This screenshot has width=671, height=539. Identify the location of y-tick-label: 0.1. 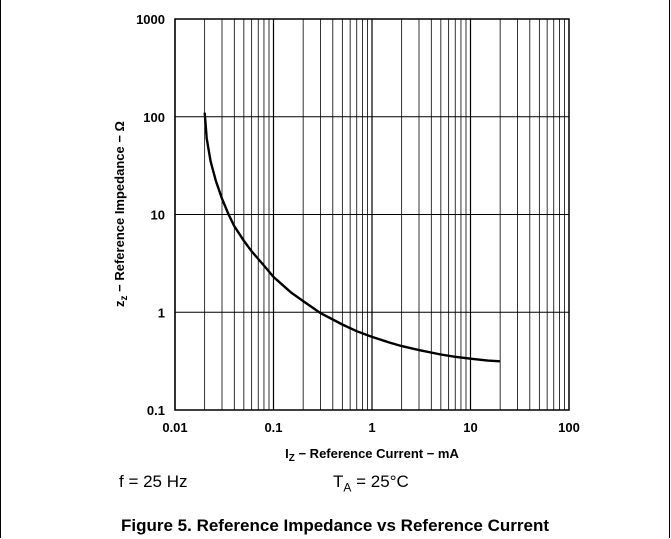
(156, 410).